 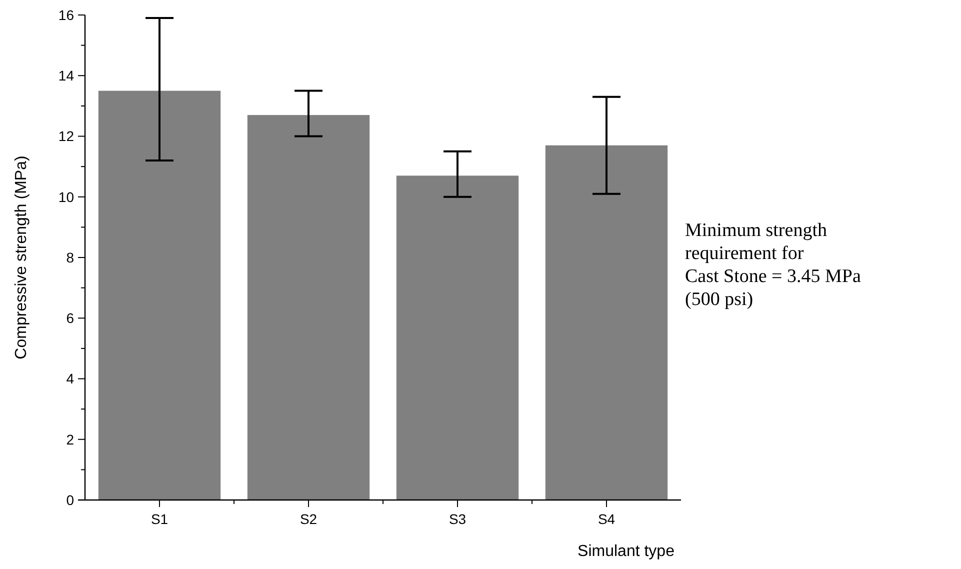 I want to click on y-tick-label: 12, so click(x=66, y=136).